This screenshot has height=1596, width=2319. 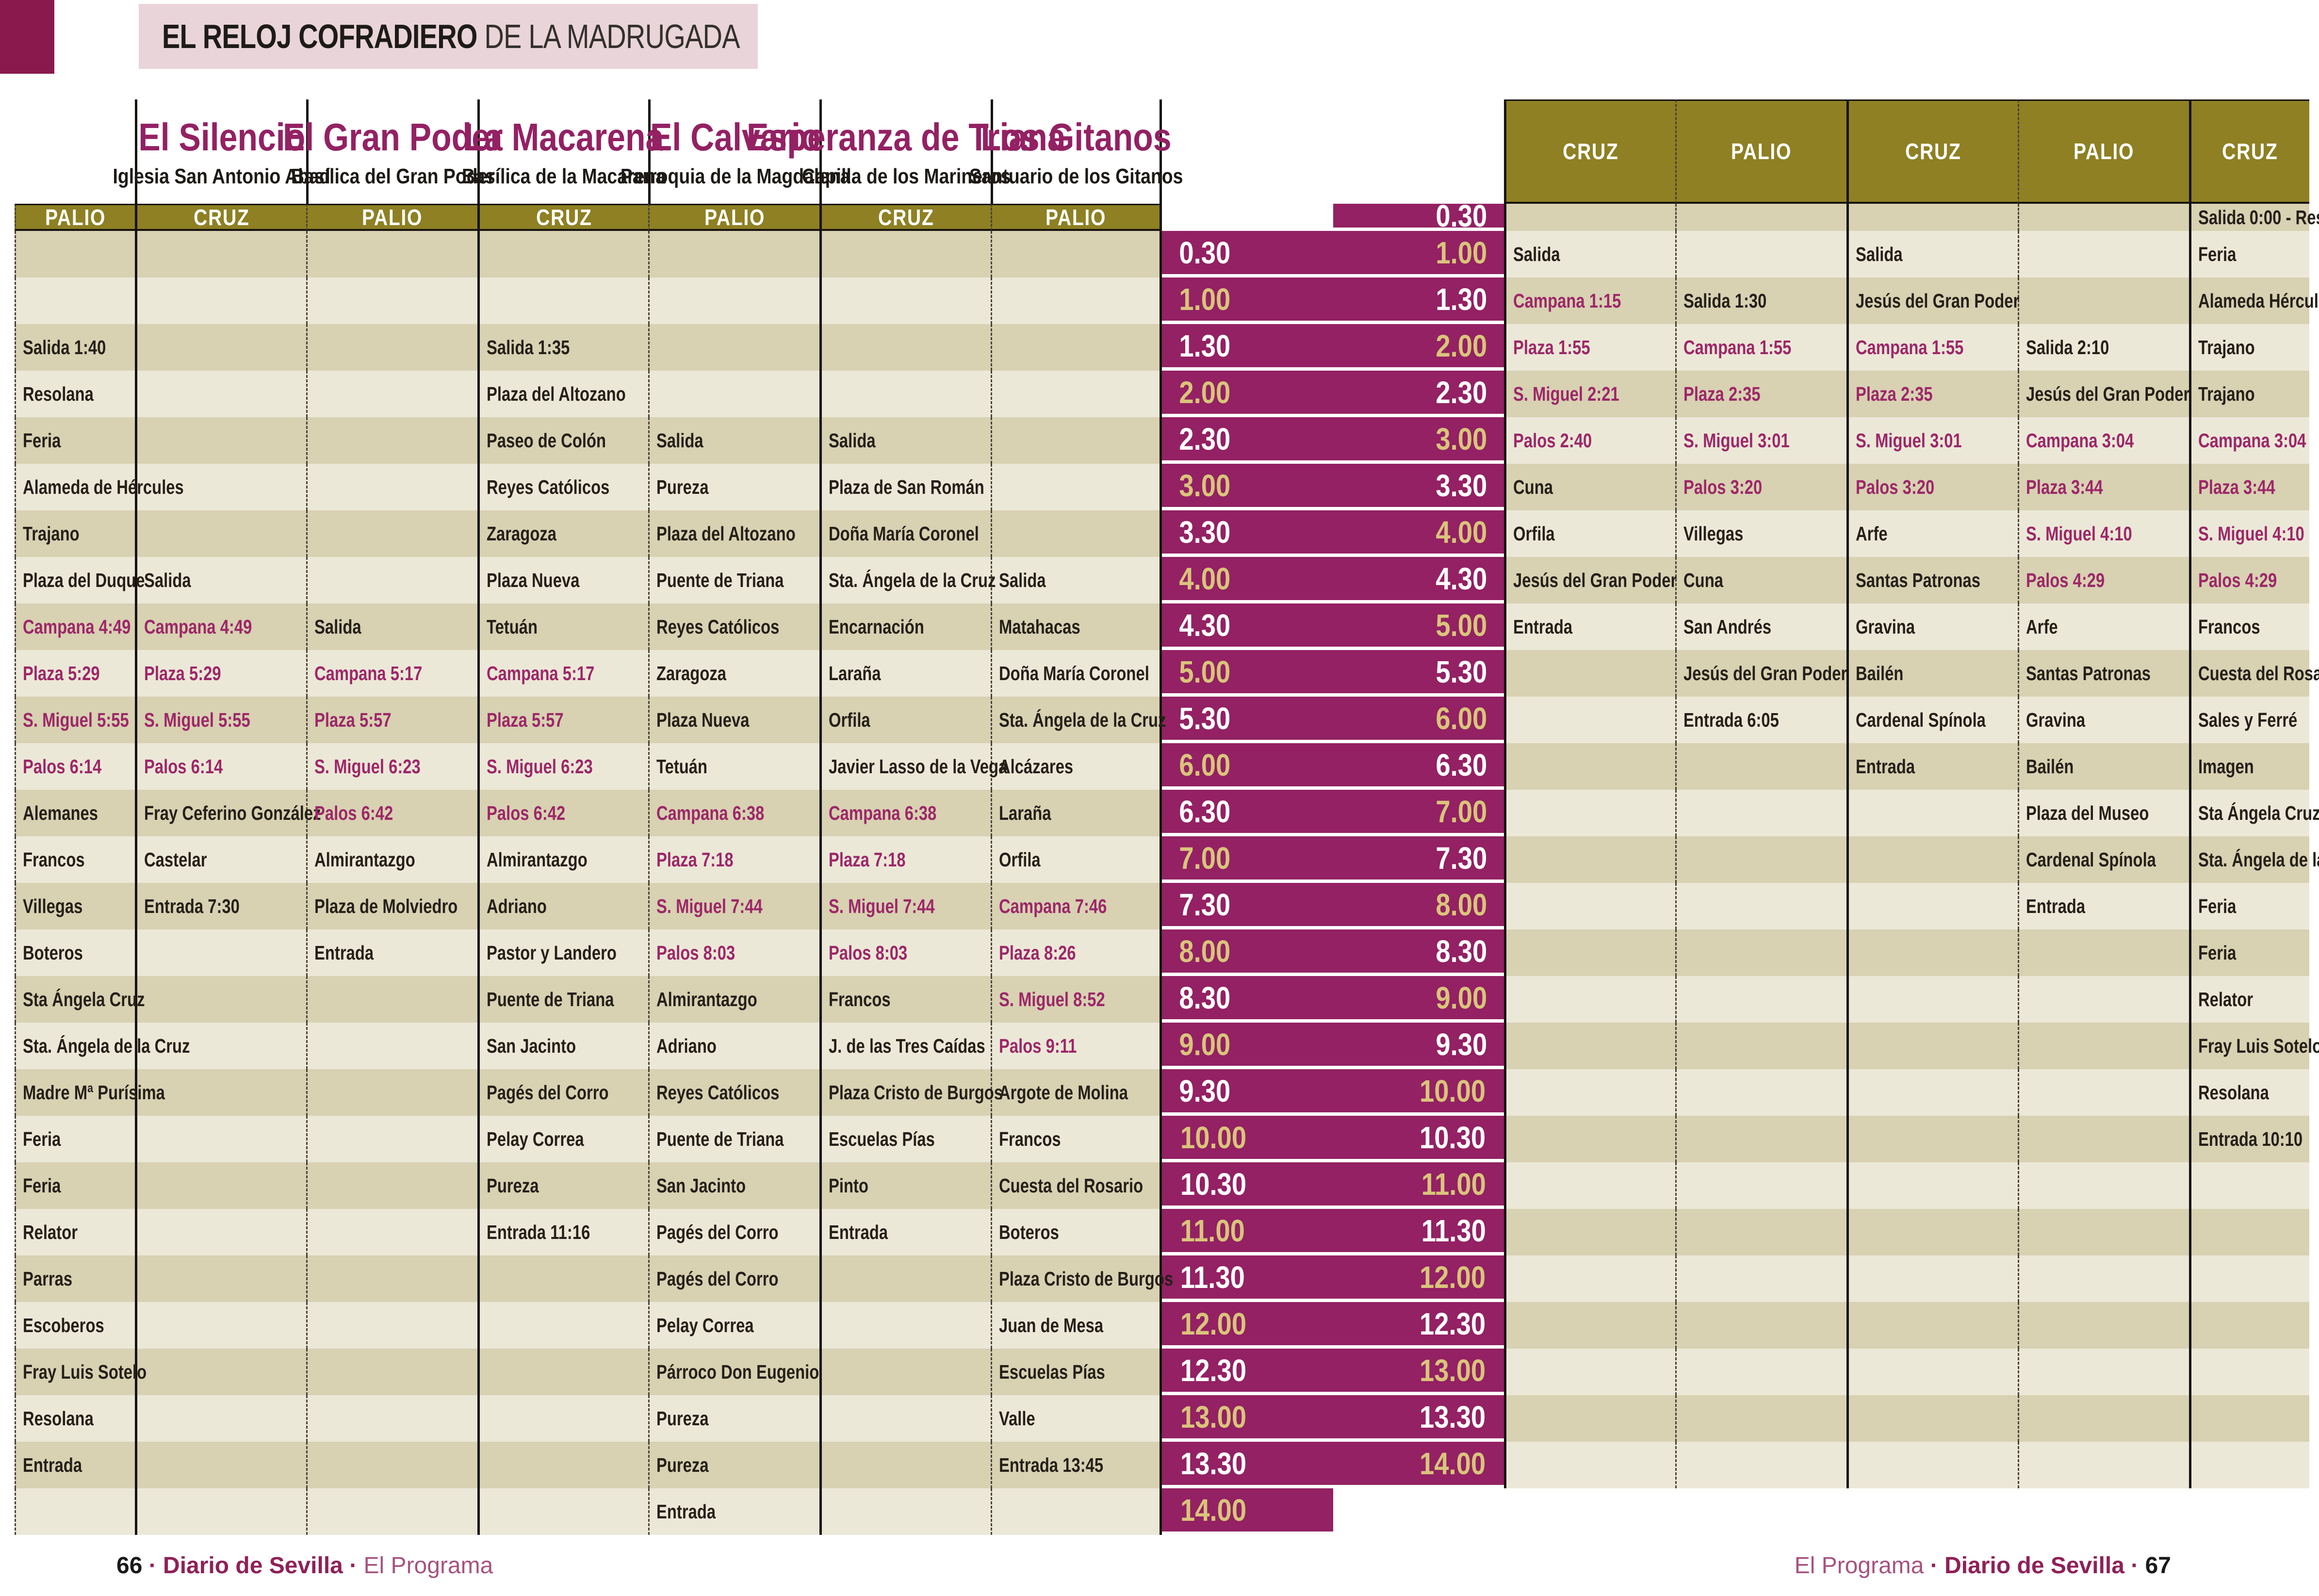 I want to click on stop-label: Palos 6:42, so click(x=525, y=812).